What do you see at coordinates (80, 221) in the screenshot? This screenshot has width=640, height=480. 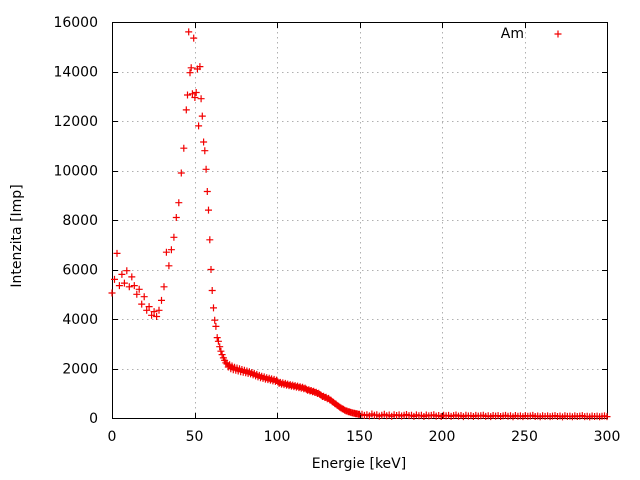 I see `y-tick-label: 8000` at bounding box center [80, 221].